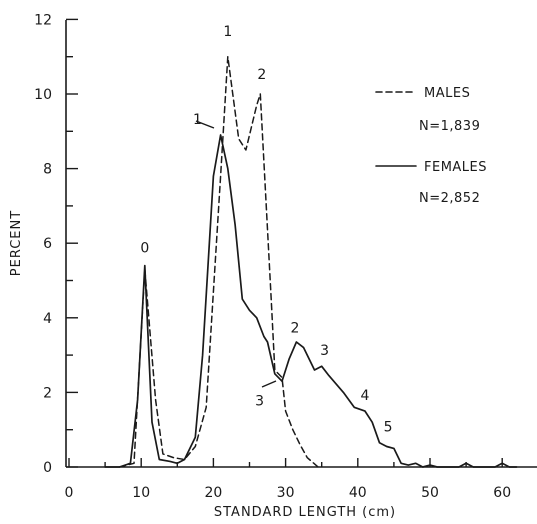 This screenshot has height=524, width=537. I want to click on x-axis-ticks: 0 10 20 30 40 50 60, so click(288, 479).